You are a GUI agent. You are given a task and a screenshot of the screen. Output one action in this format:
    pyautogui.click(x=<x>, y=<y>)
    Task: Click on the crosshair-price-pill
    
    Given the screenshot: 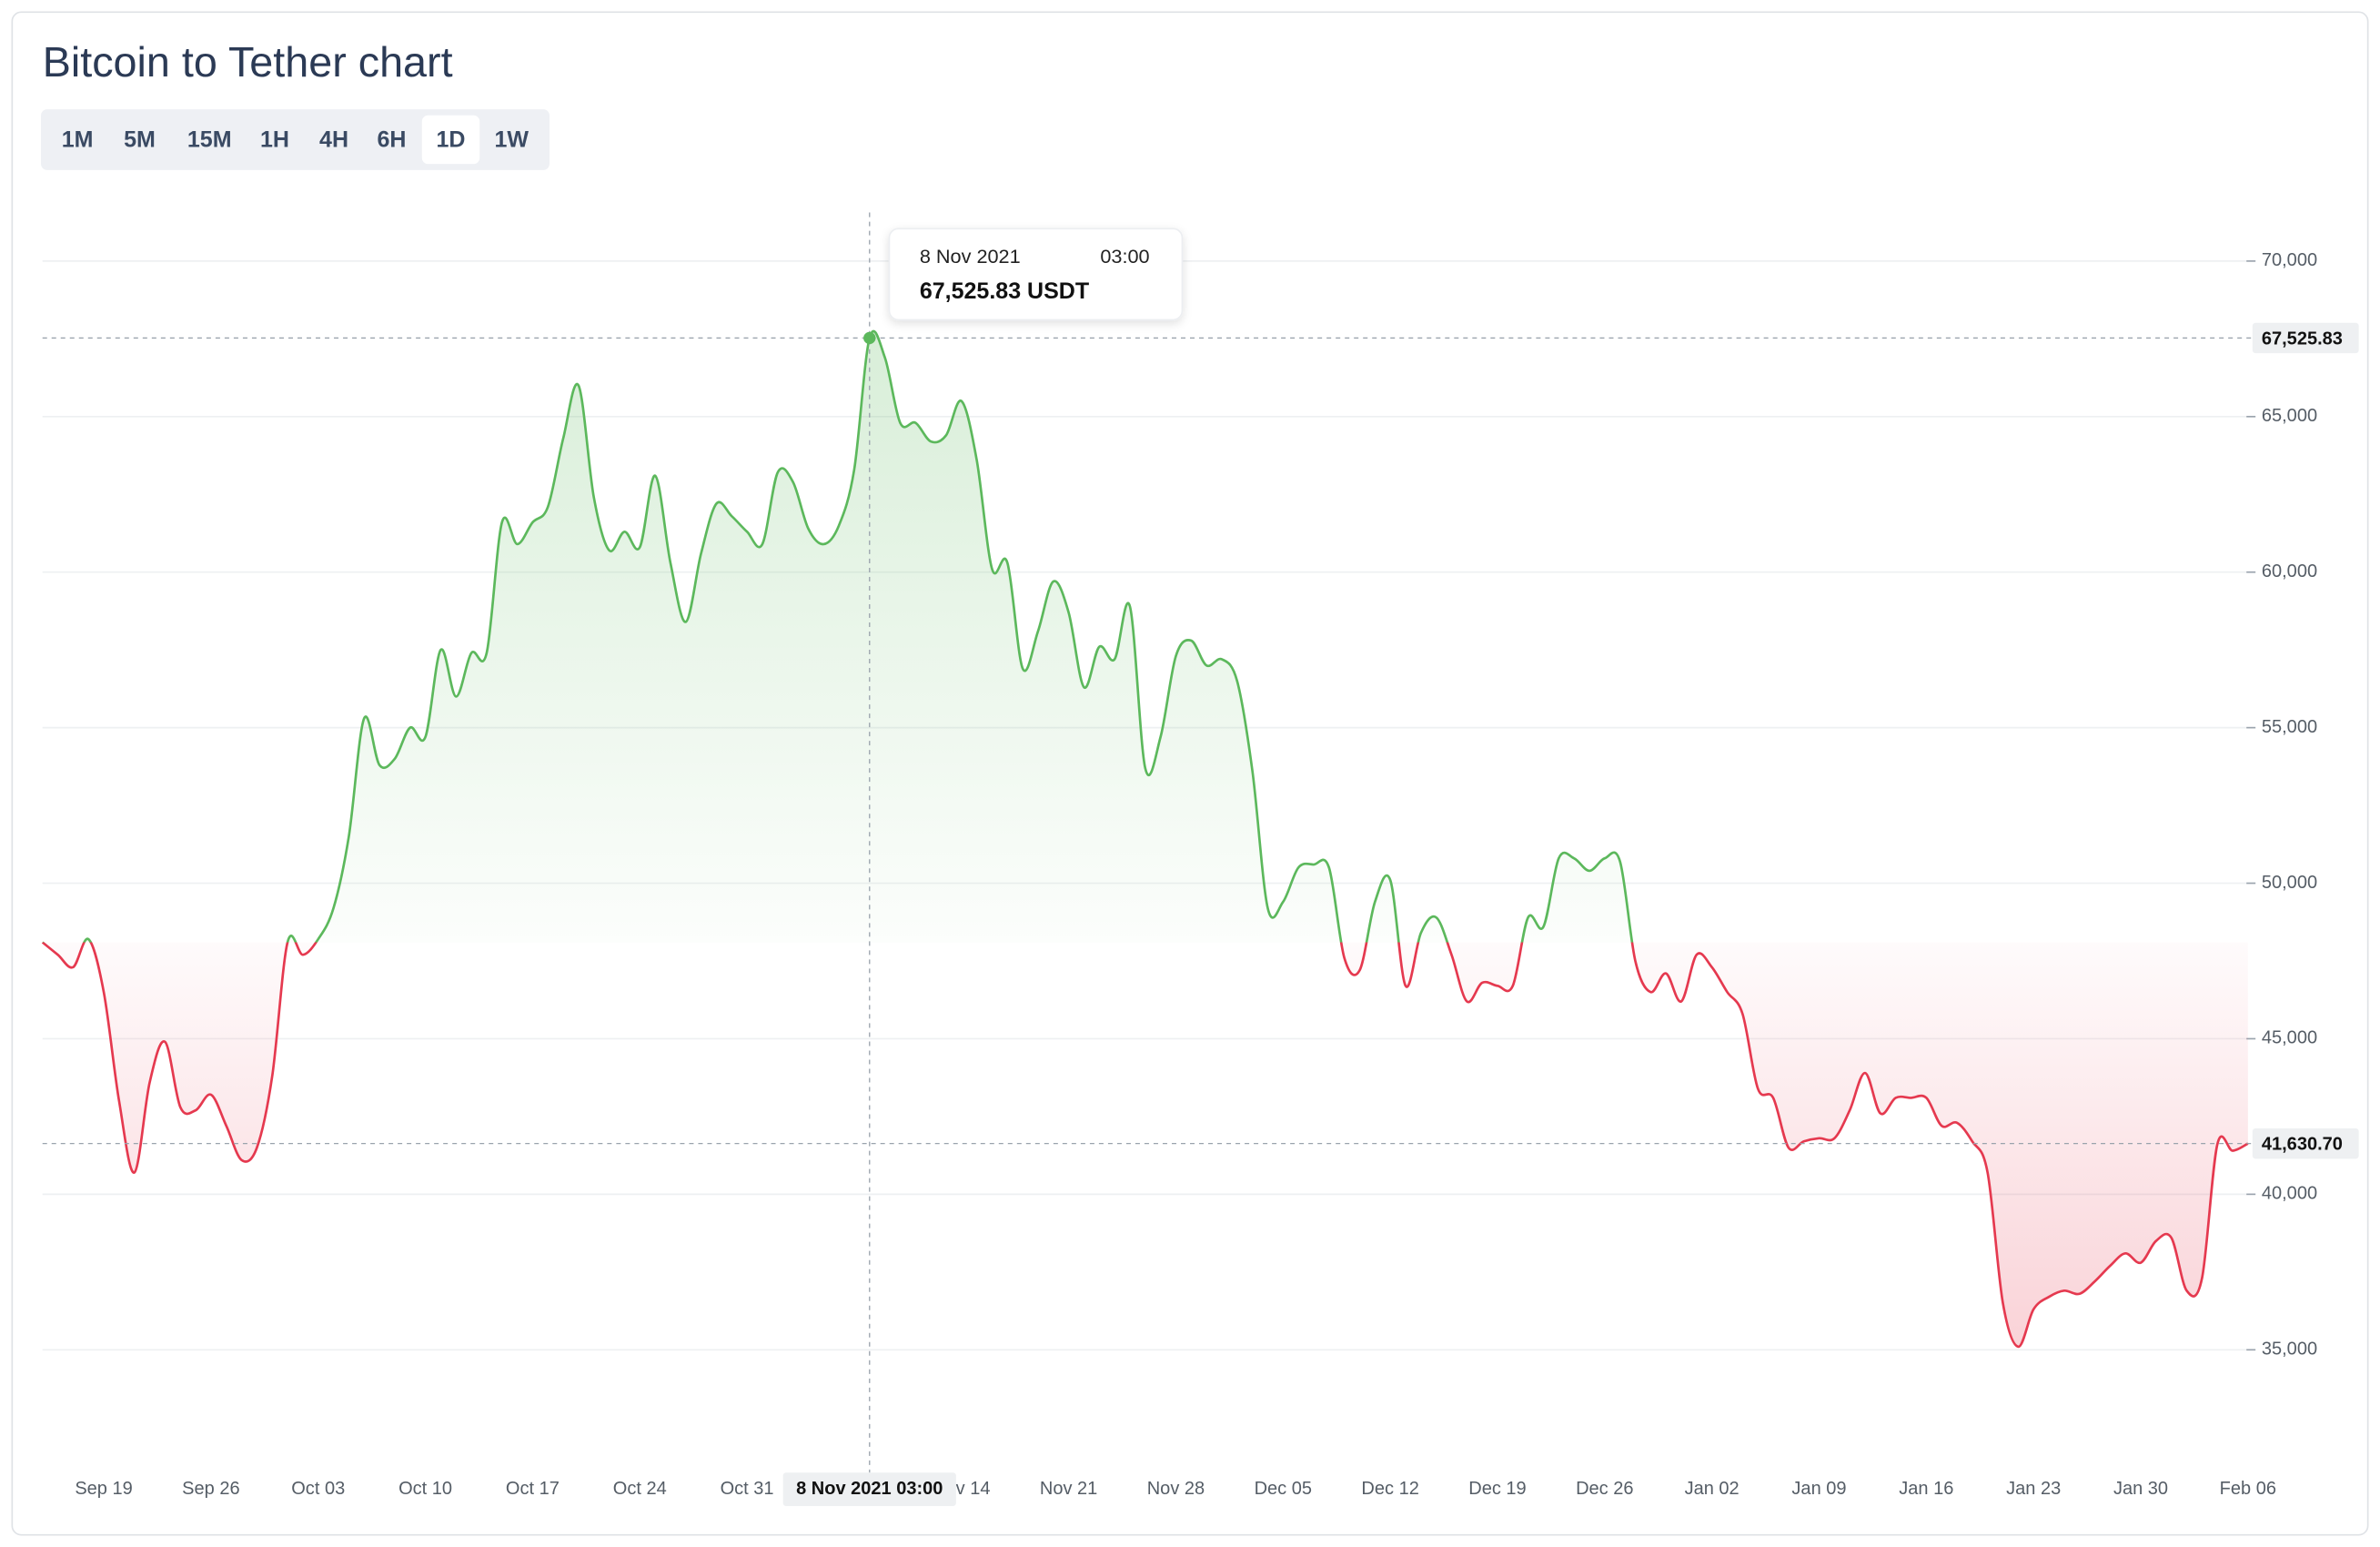 What is the action you would take?
    pyautogui.click(x=2305, y=338)
    